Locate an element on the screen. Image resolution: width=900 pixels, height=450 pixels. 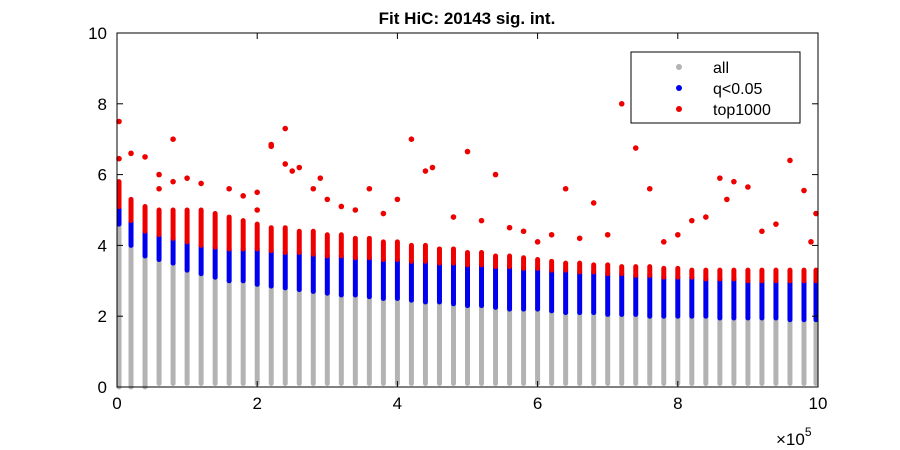
legend-label-all: all is located at coordinates (721, 68).